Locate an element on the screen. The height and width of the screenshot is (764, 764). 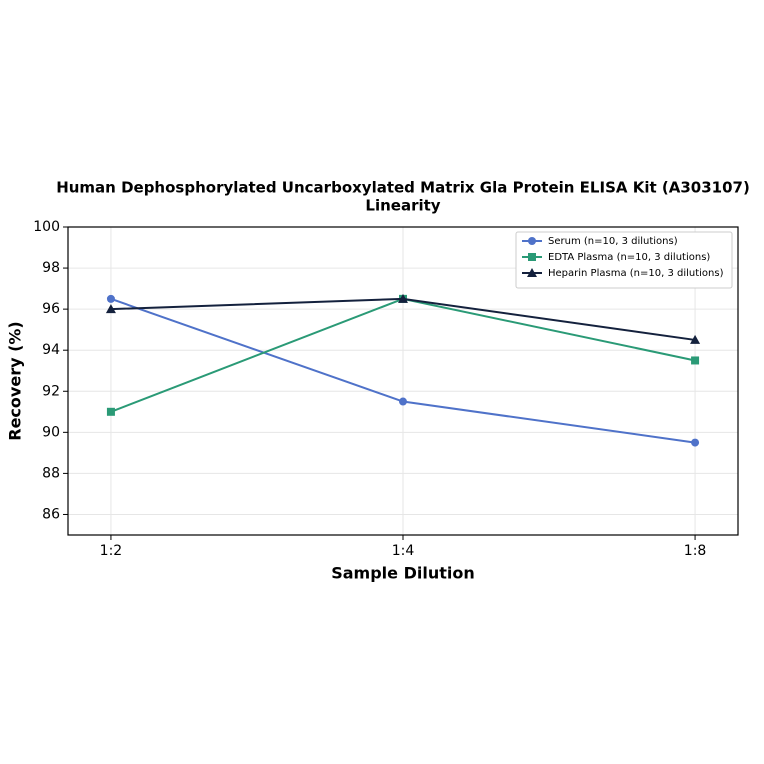
y-tick-label: 98 is located at coordinates (51, 268).